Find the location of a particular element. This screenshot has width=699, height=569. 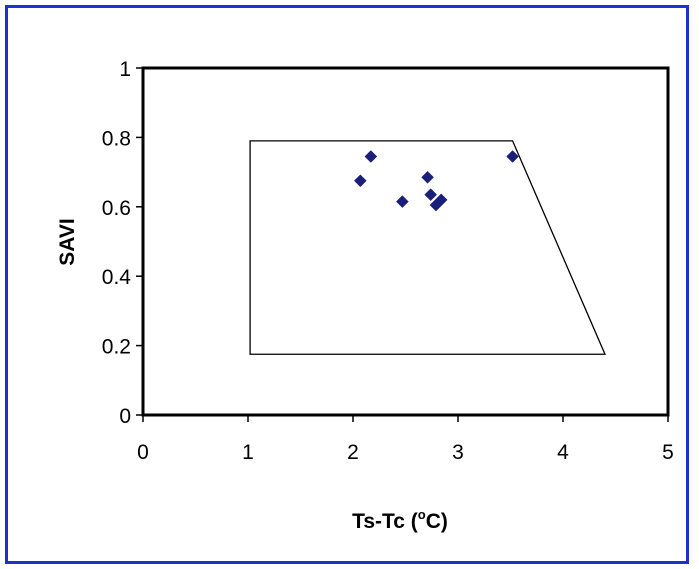

y-tick-label: 0.2 is located at coordinates (116, 347).